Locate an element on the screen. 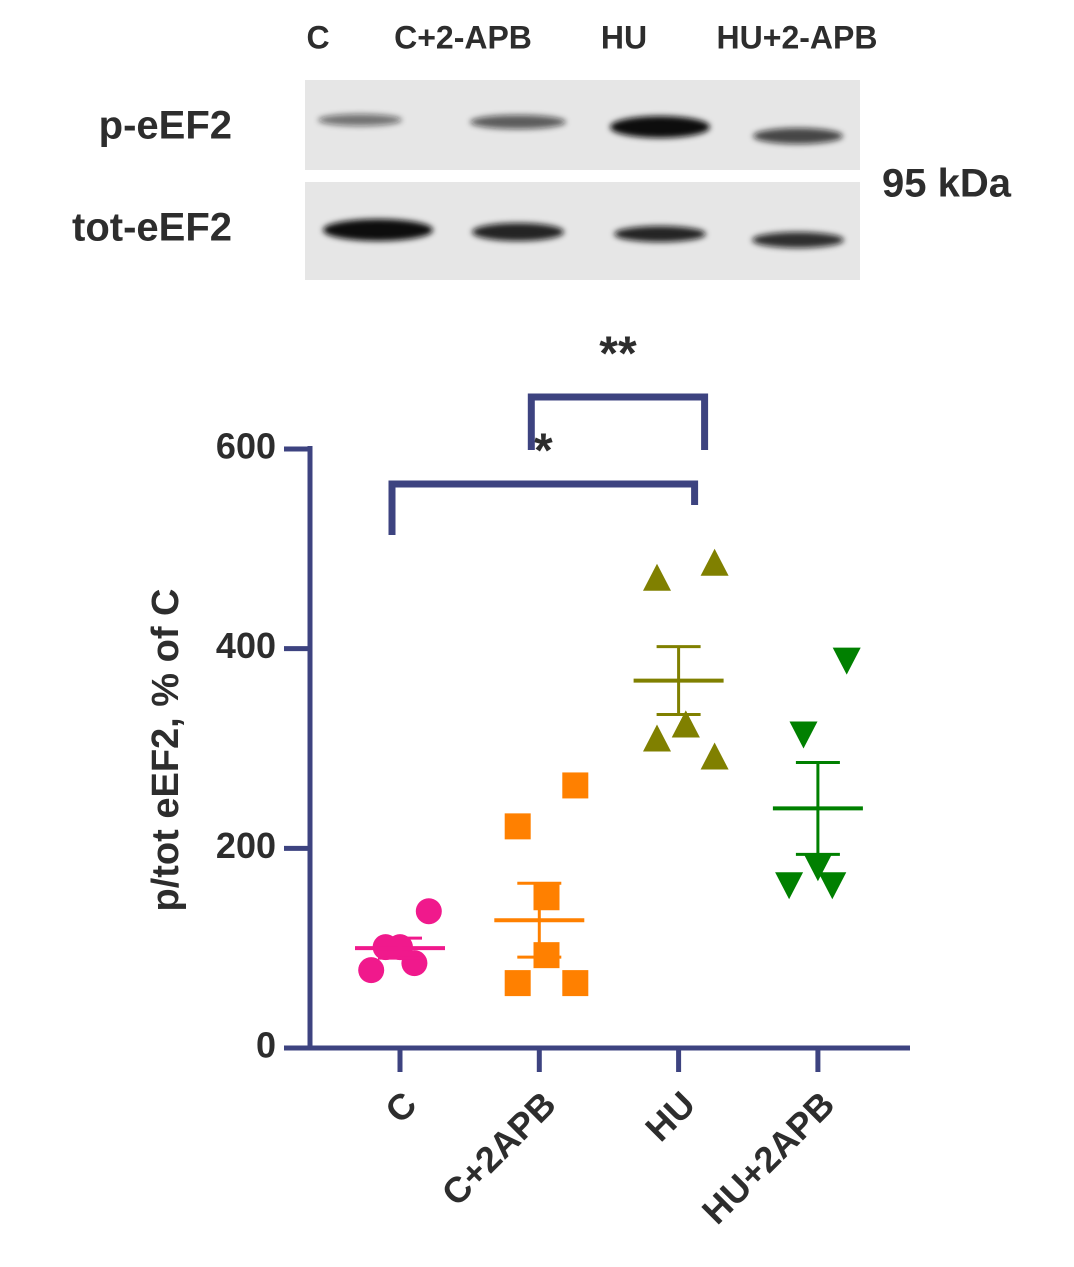 The image size is (1074, 1267). x-tick-label: C is located at coordinates (400, 1106).